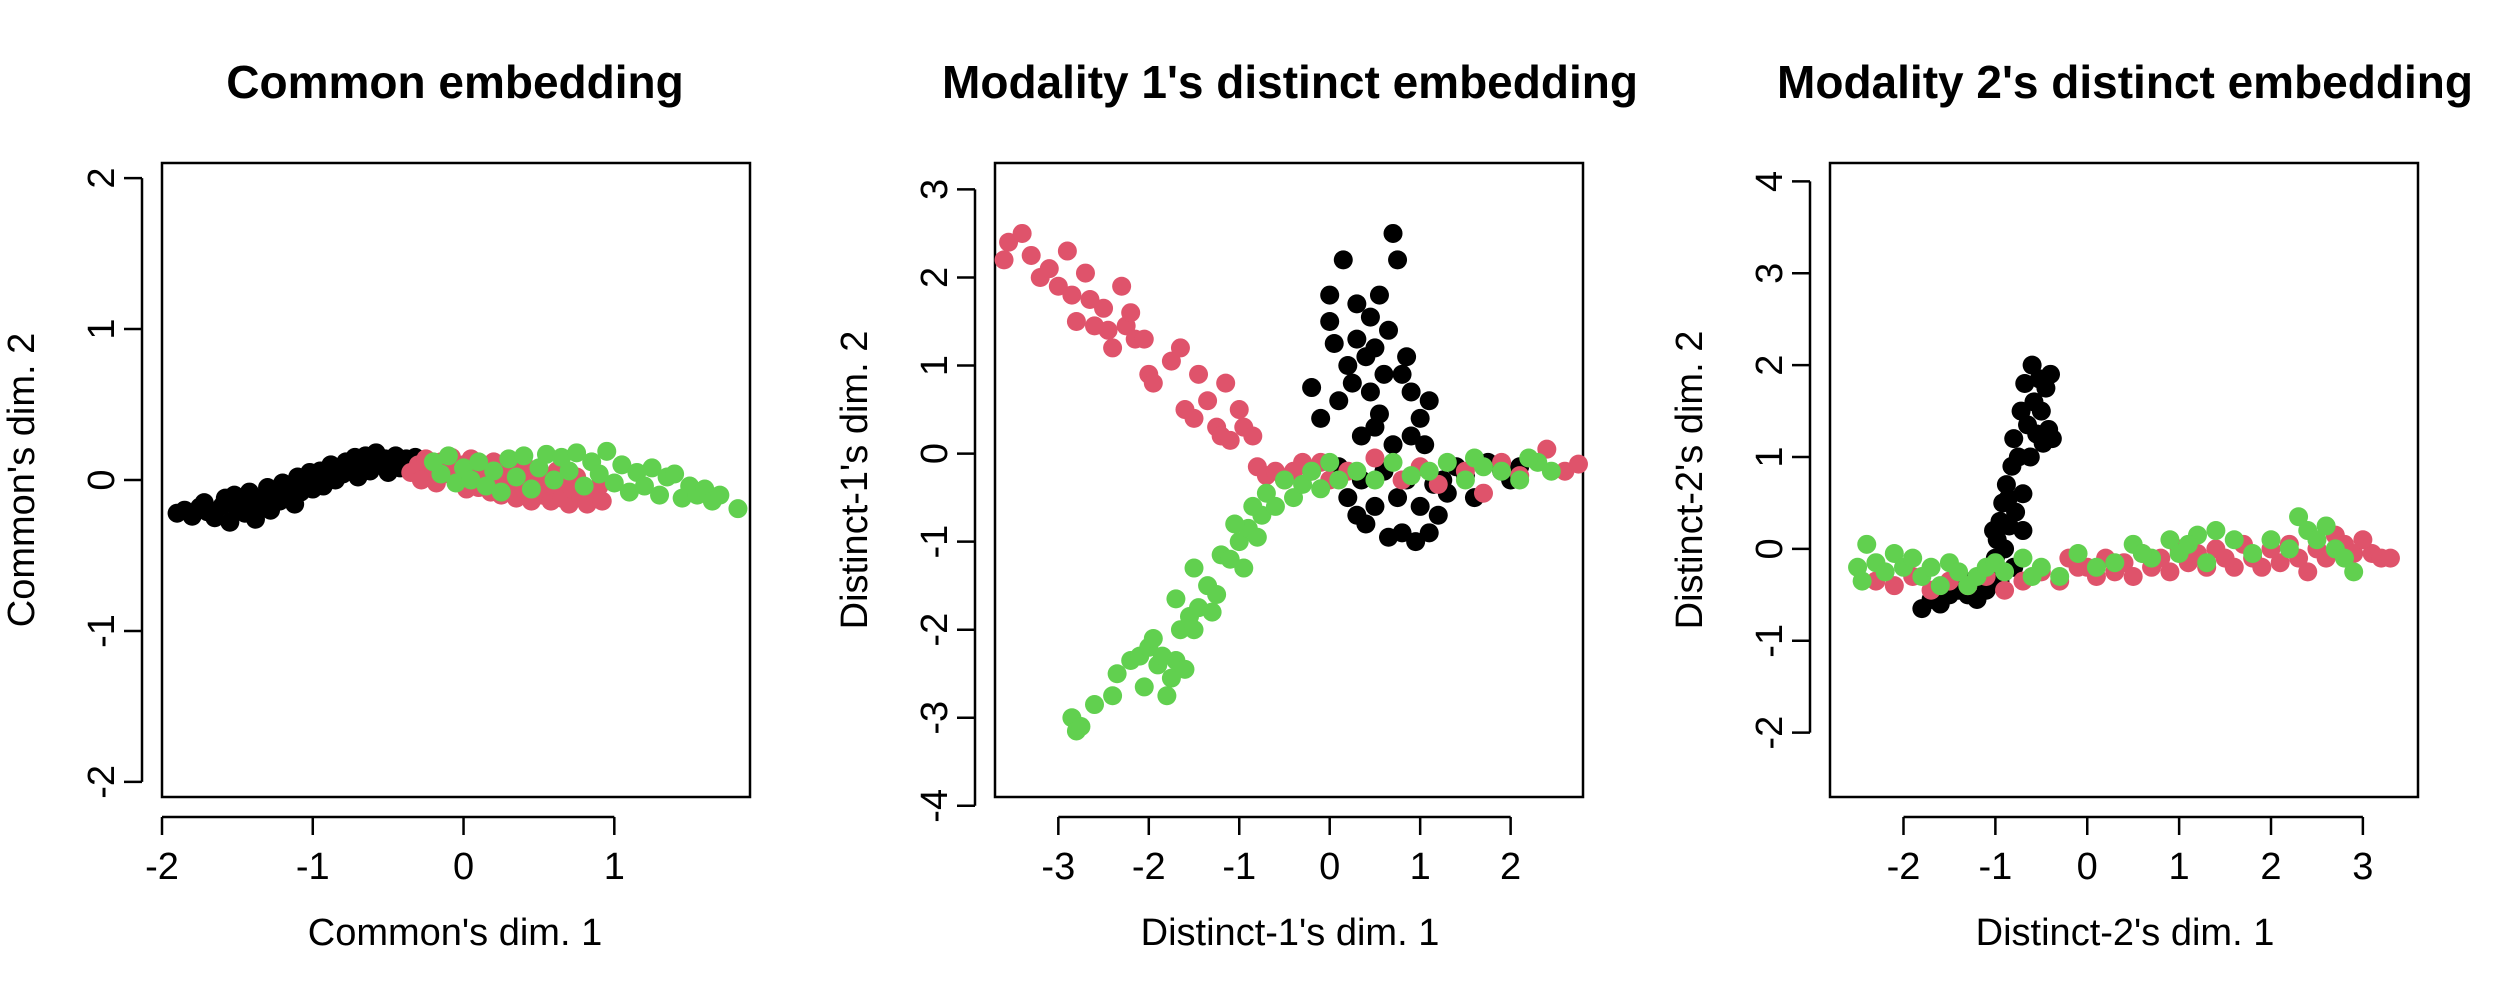 The height and width of the screenshot is (1000, 2500). I want to click on y-axis-label: Common's dim. 2, so click(22, 480).